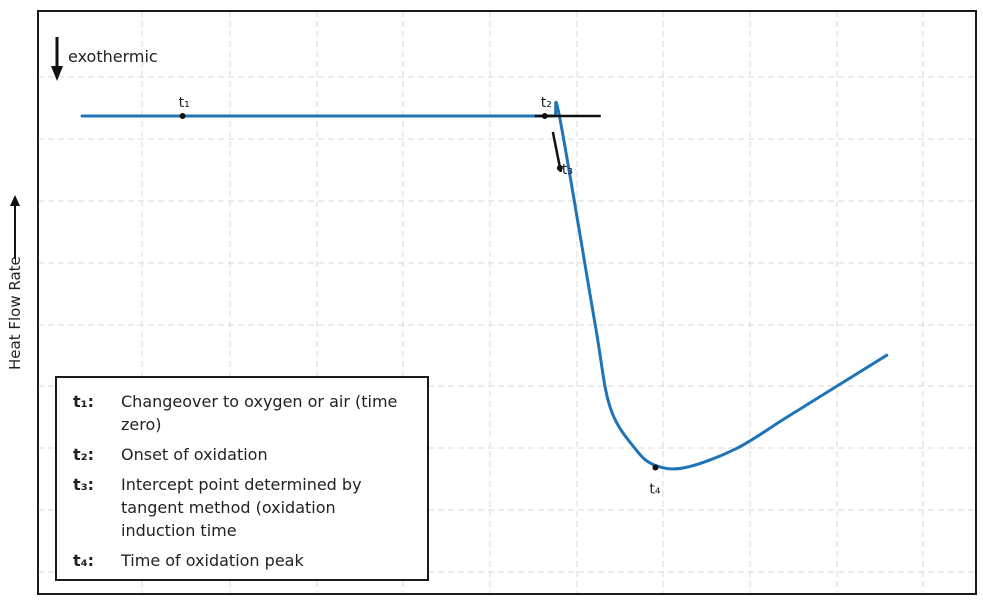  Describe the element at coordinates (567, 170) in the screenshot. I see `event-label-t3: t₃` at that location.